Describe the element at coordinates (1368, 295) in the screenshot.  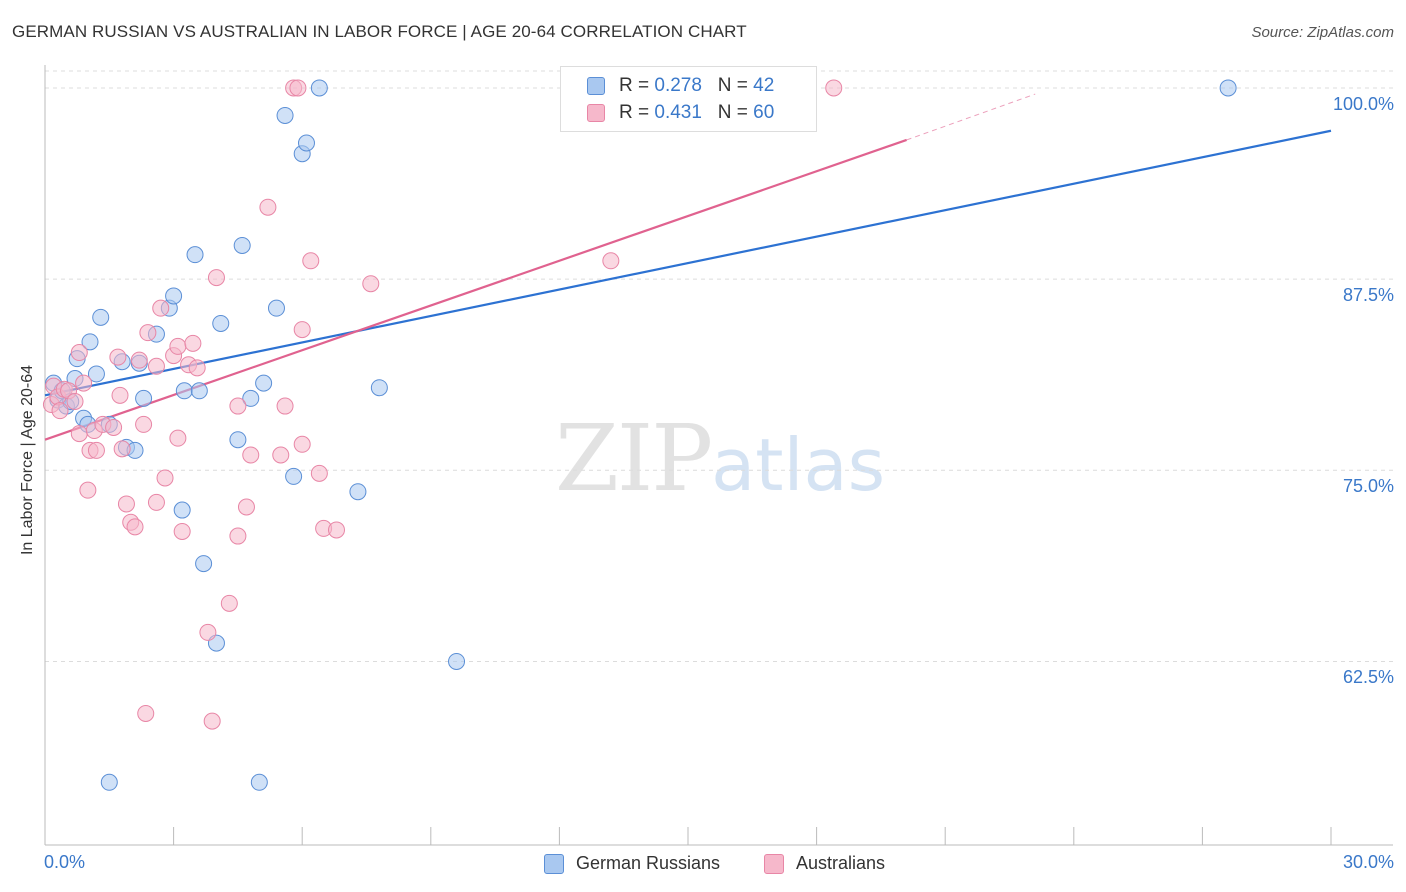
I see `y-tick-label: 87.5%` at that location.